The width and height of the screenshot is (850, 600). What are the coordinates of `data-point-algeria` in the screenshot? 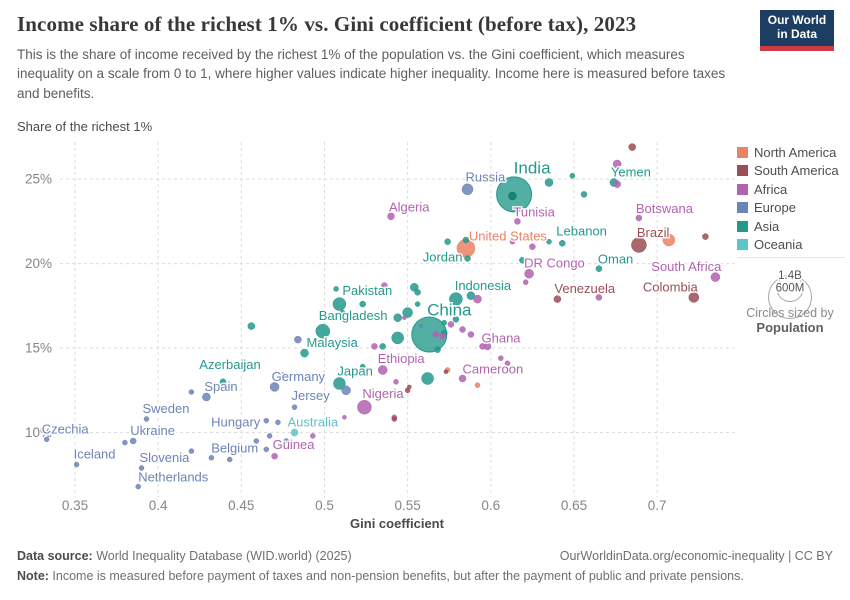 It's located at (391, 216).